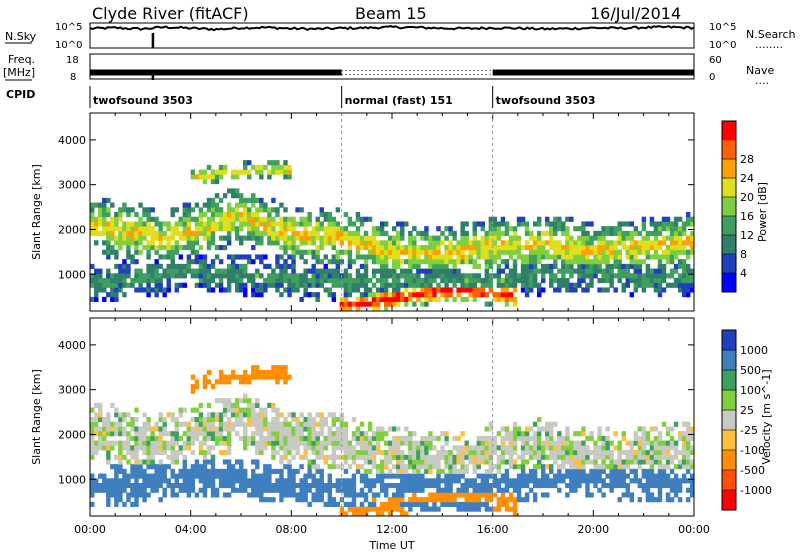 This screenshot has height=554, width=800. What do you see at coordinates (747, 235) in the screenshot?
I see `power-colorbar-tick-label: 12` at bounding box center [747, 235].